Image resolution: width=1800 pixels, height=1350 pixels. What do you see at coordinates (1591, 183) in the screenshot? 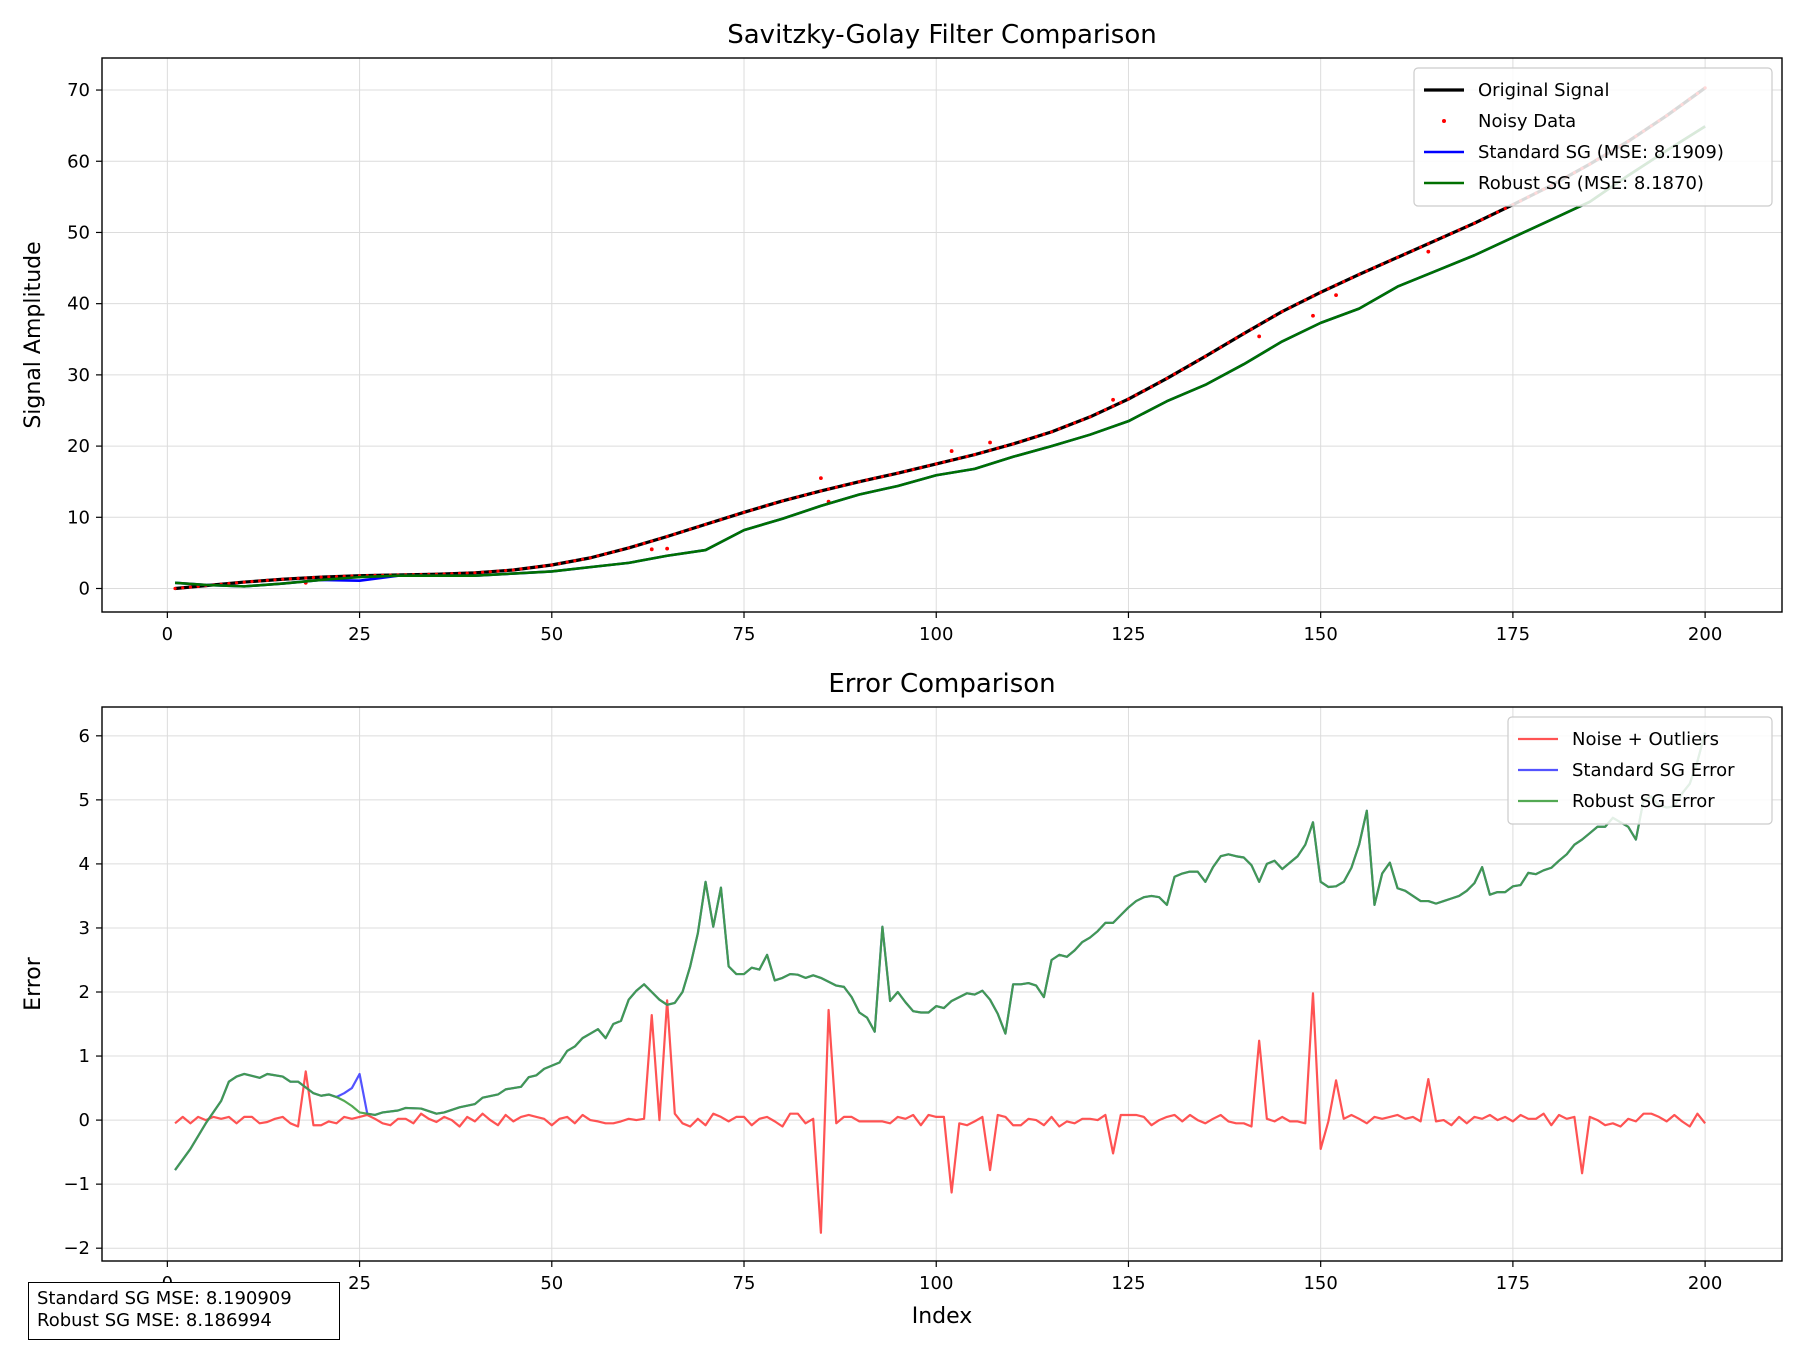
I see `legend-label: Robust SG (MSE: 8.1870)` at bounding box center [1591, 183].